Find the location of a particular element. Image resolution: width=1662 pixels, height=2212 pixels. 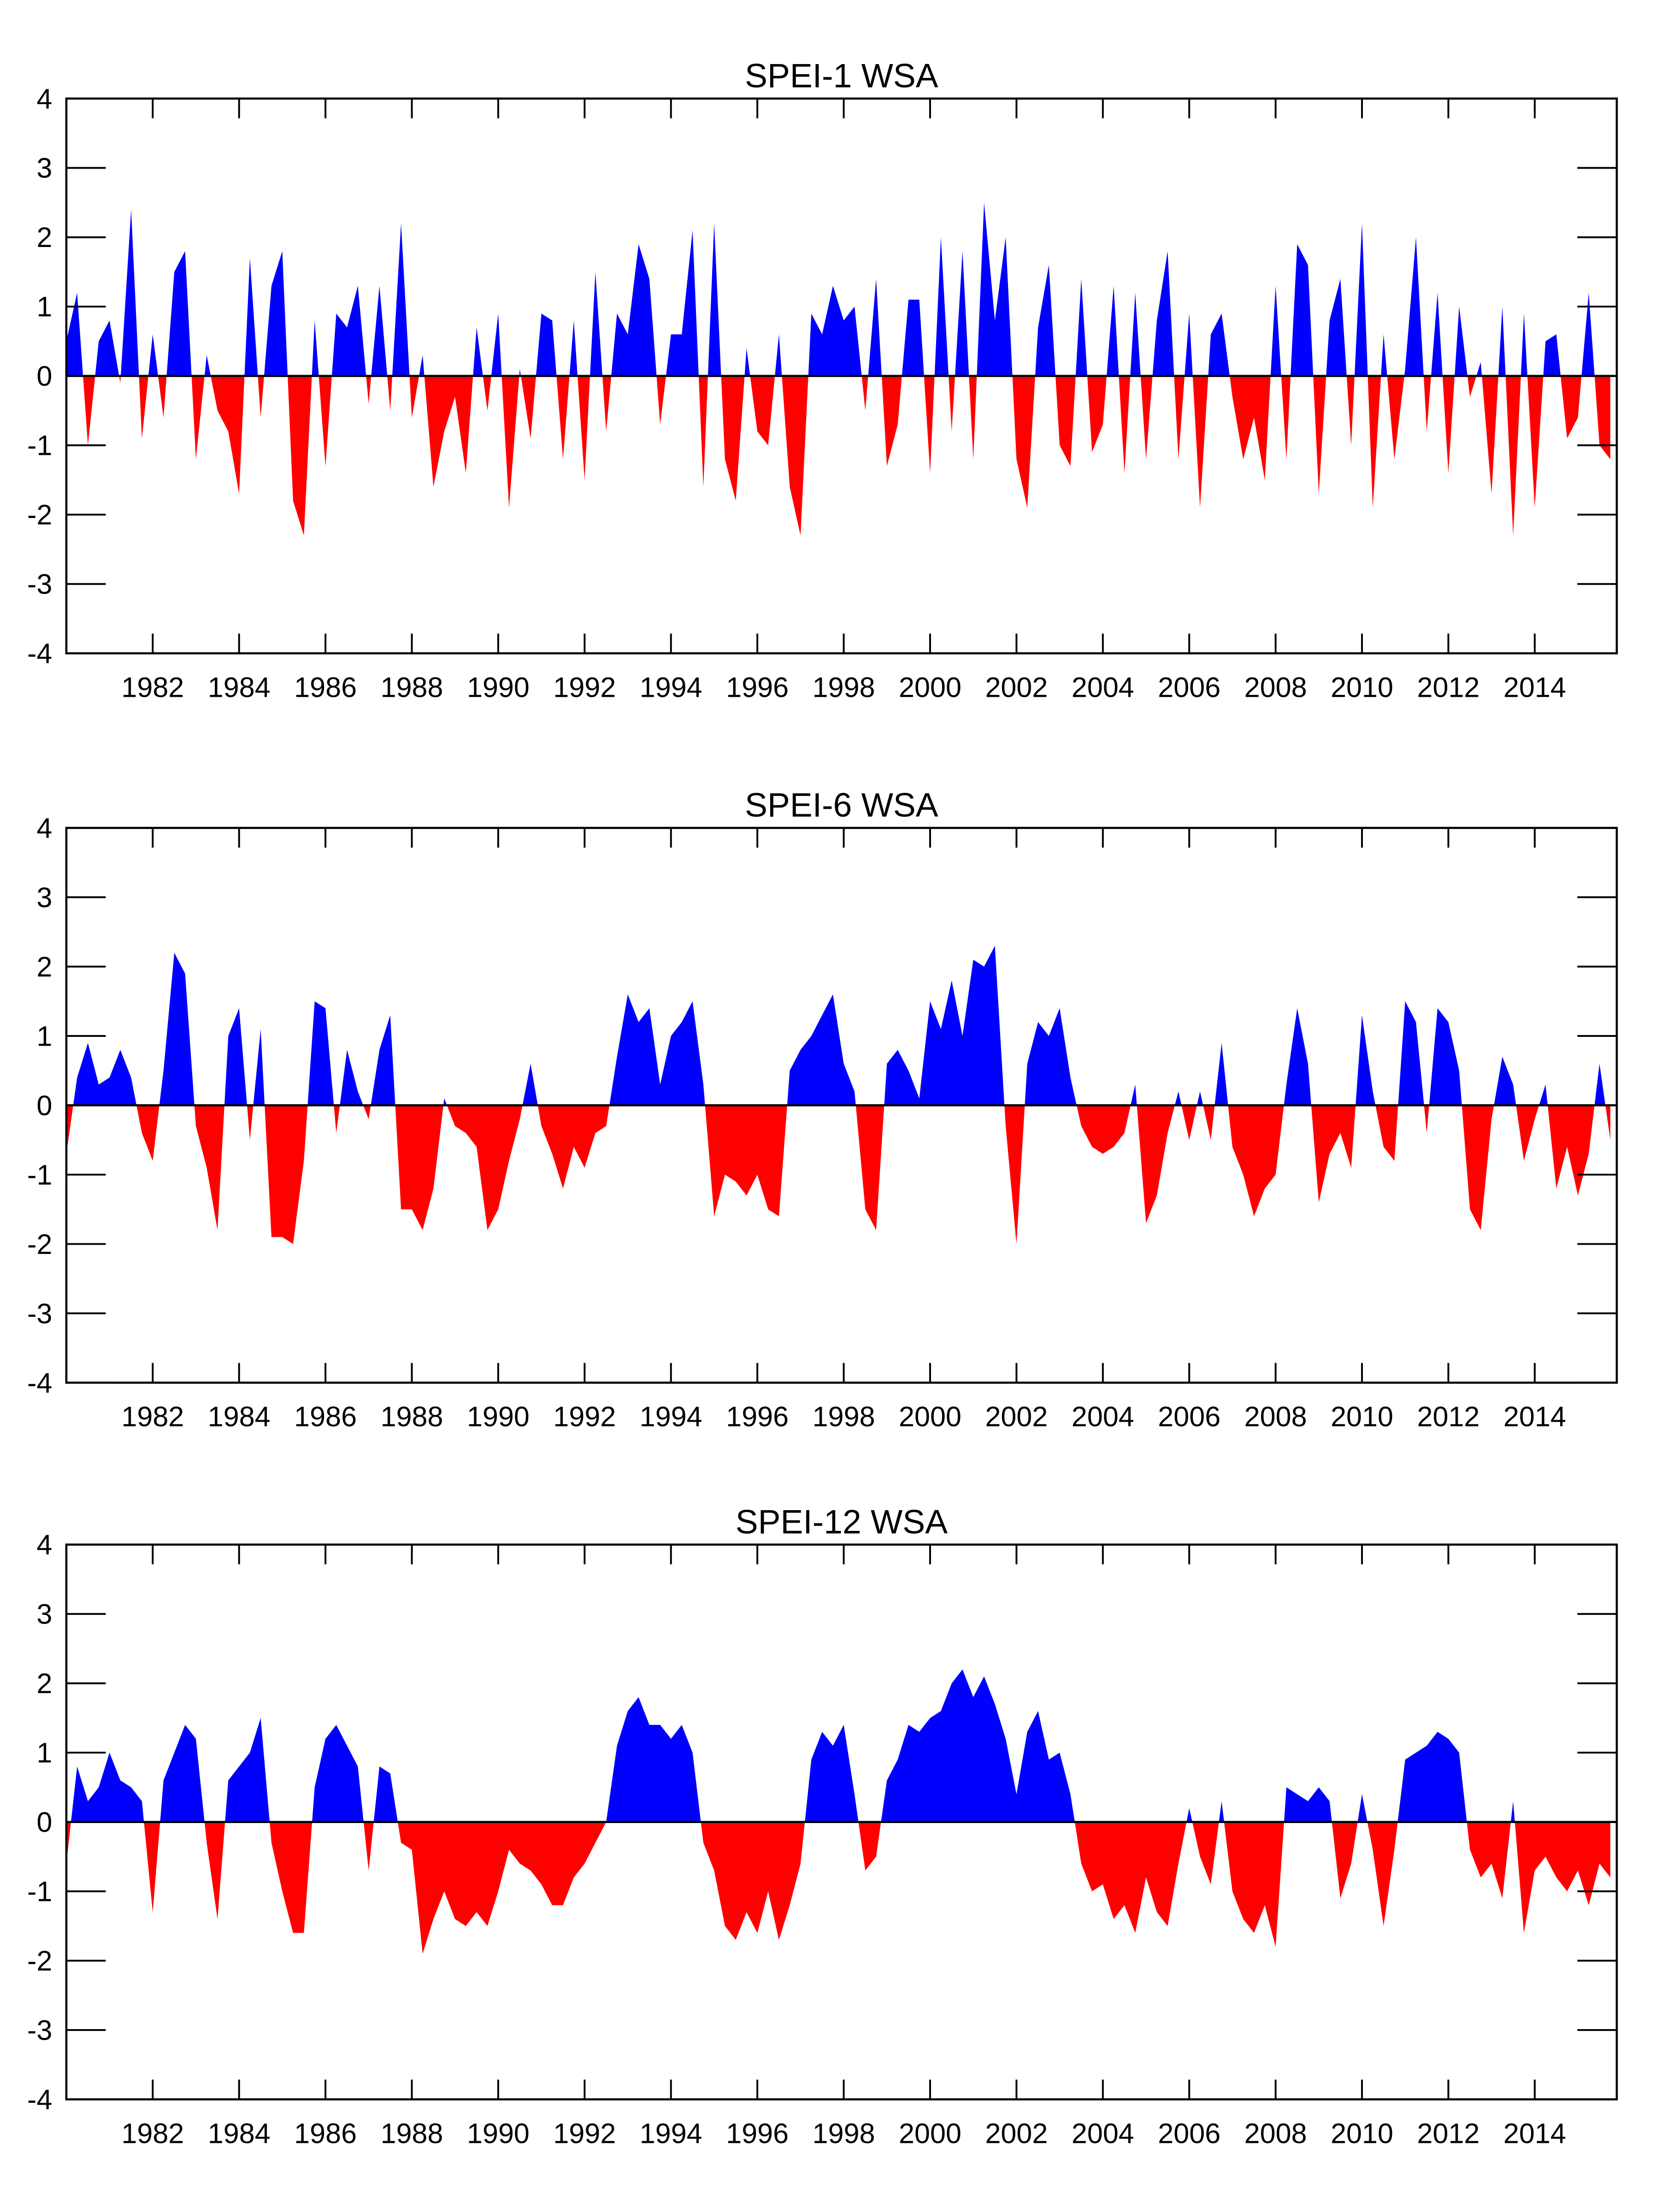

chart-title: SPEI-12 WSA is located at coordinates (842, 1522).